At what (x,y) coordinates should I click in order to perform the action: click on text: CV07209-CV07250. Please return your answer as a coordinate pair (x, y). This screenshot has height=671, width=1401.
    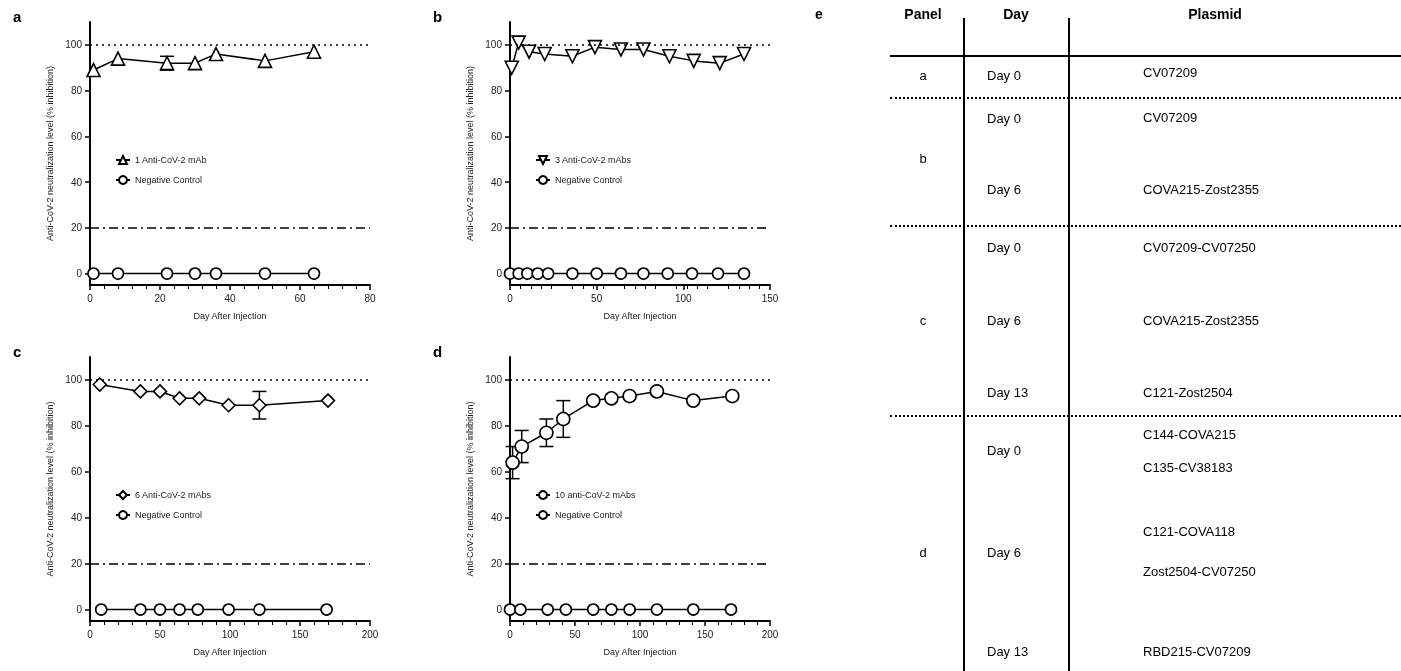
    Looking at the image, I should click on (1199, 247).